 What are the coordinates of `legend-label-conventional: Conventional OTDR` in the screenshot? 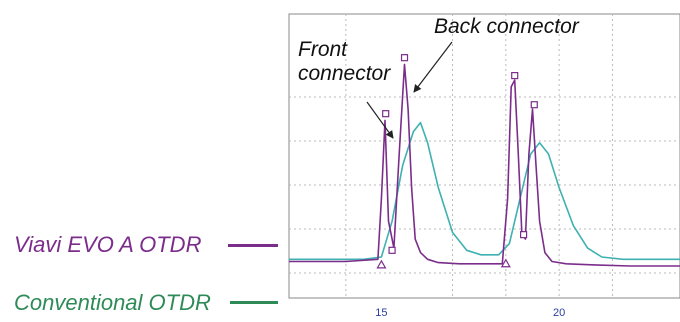 It's located at (112, 302).